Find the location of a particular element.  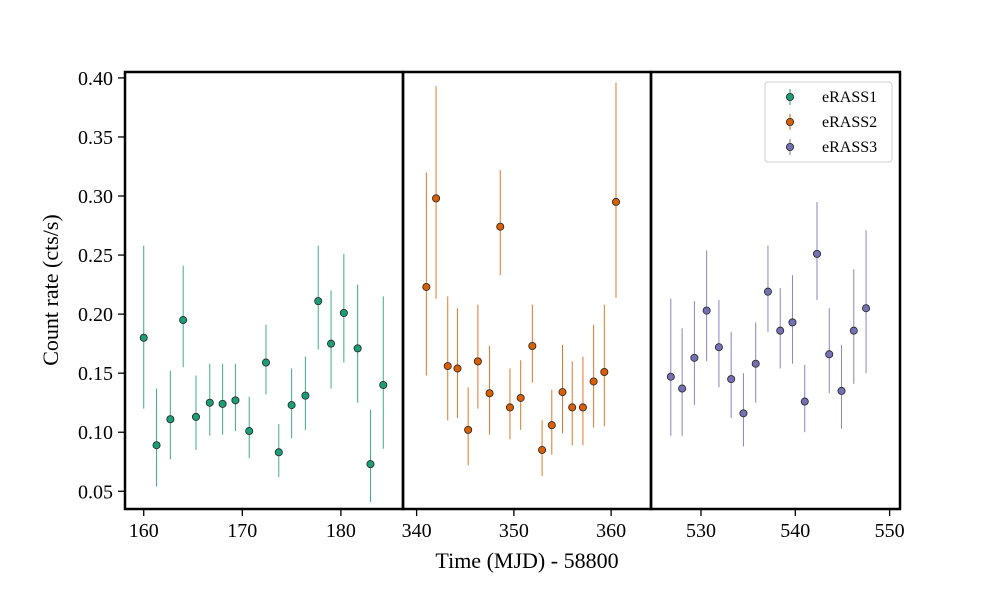

y-tick-label: 0.05 is located at coordinates (95, 492).